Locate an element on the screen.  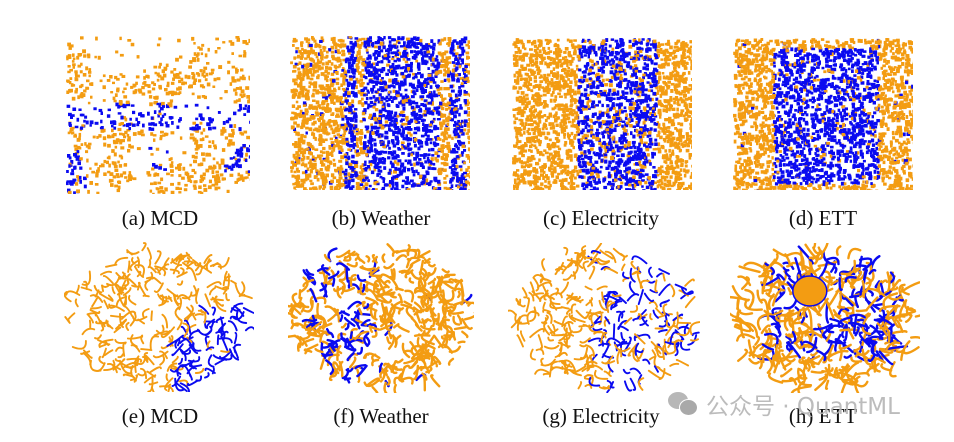
panel-d is located at coordinates (823, 114).